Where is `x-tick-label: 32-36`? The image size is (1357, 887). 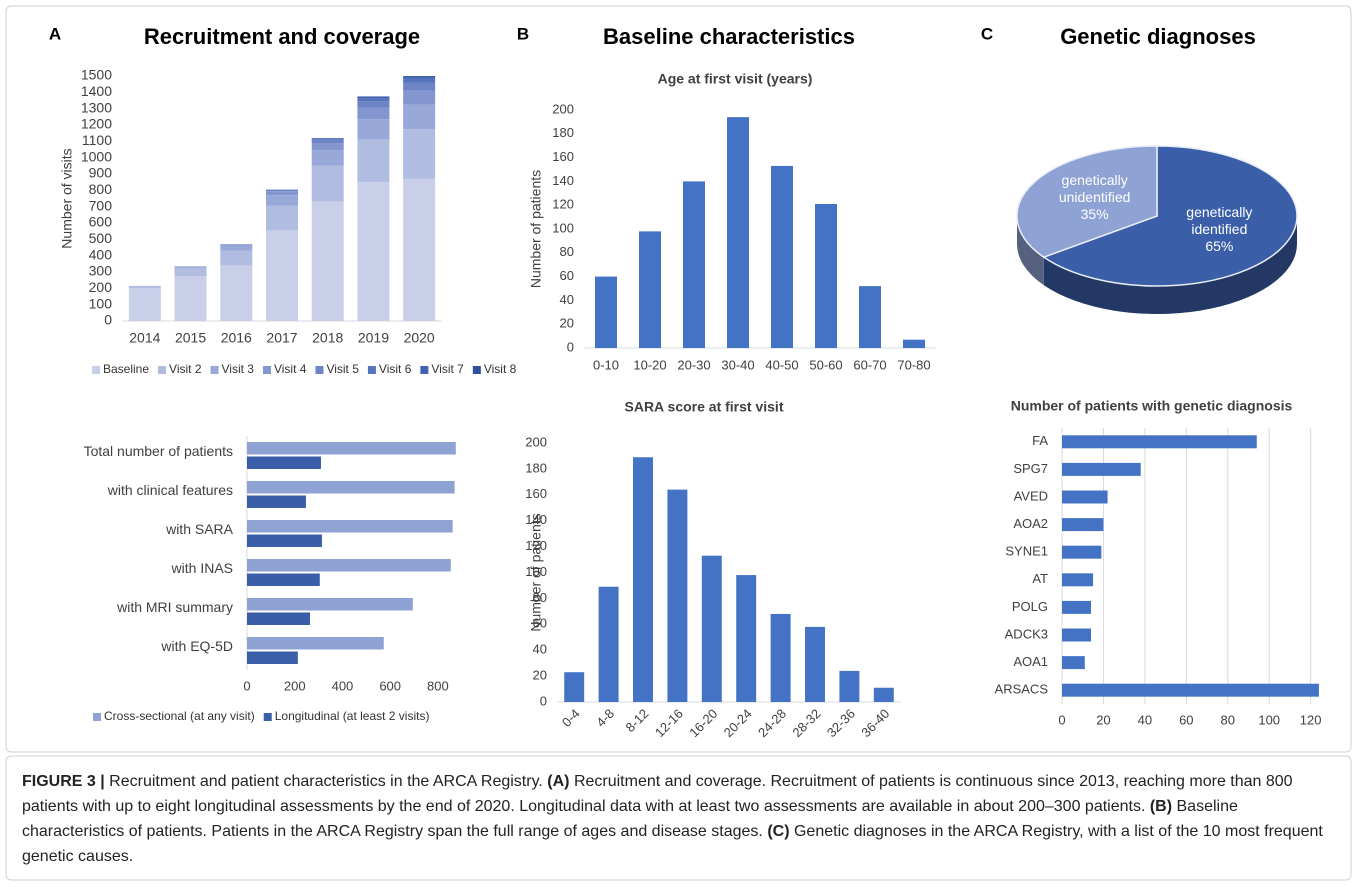 x-tick-label: 32-36 is located at coordinates (841, 723).